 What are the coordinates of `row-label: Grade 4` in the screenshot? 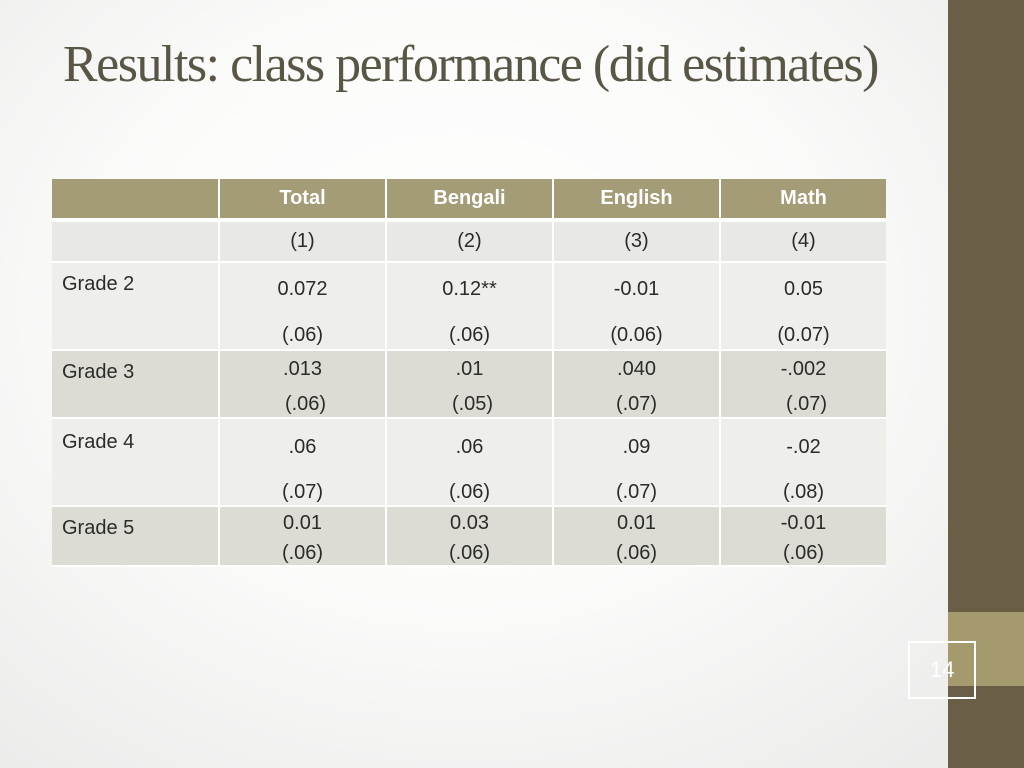 It's located at (136, 462).